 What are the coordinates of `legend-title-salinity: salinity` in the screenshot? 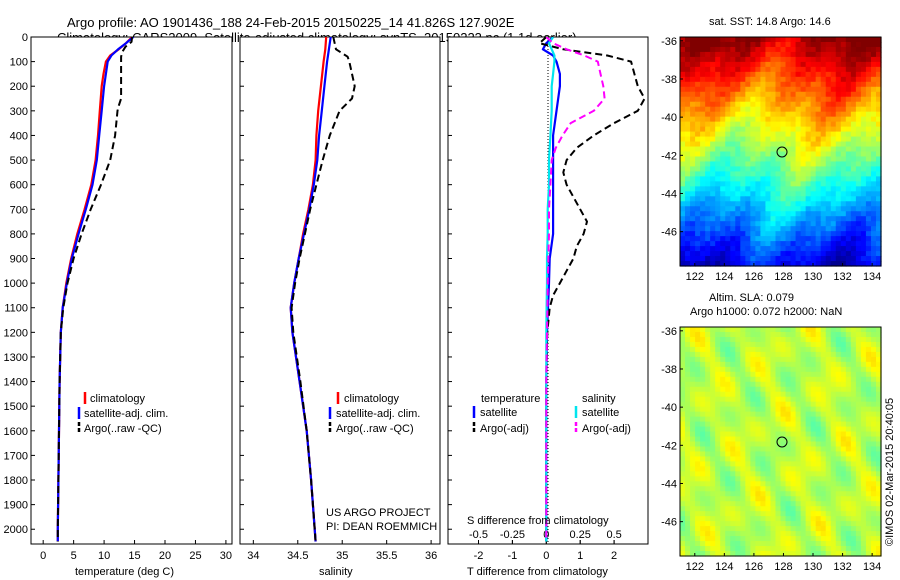 It's located at (599, 399).